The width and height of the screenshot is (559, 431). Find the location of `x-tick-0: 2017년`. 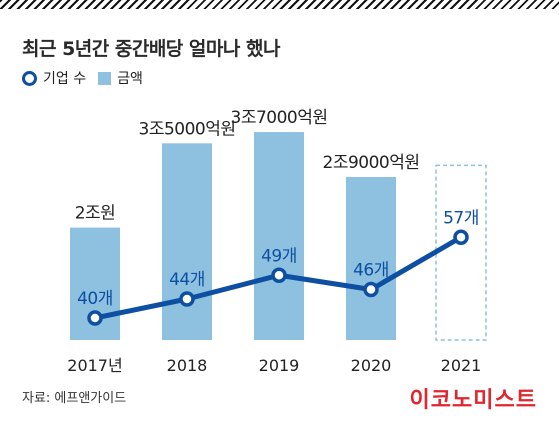

x-tick-0: 2017년 is located at coordinates (94, 365).